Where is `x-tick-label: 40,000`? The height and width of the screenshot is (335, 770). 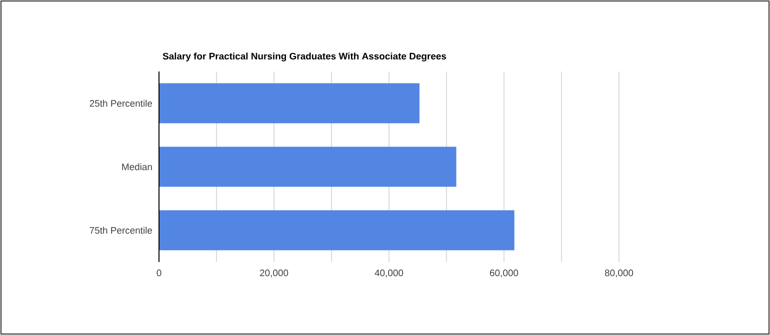 x-tick-label: 40,000 is located at coordinates (389, 274).